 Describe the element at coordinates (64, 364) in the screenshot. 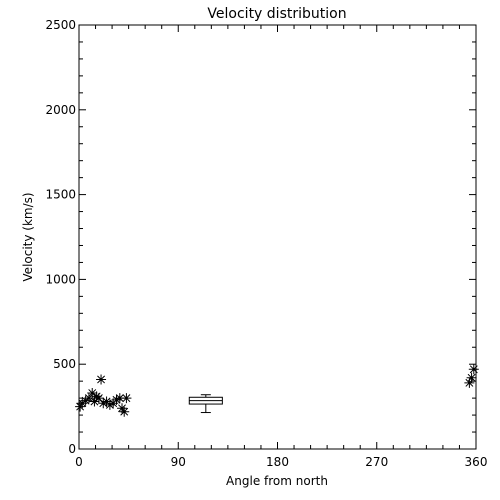

I see `y-tick-label: 500` at that location.